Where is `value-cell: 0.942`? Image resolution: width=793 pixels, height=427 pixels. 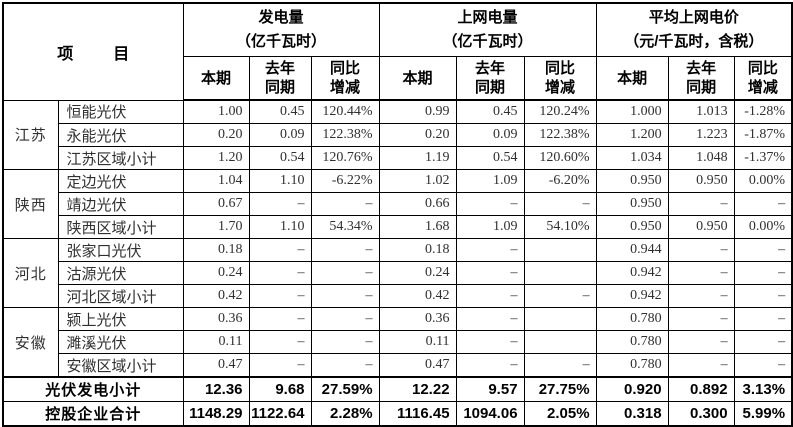 value-cell: 0.942 is located at coordinates (632, 296).